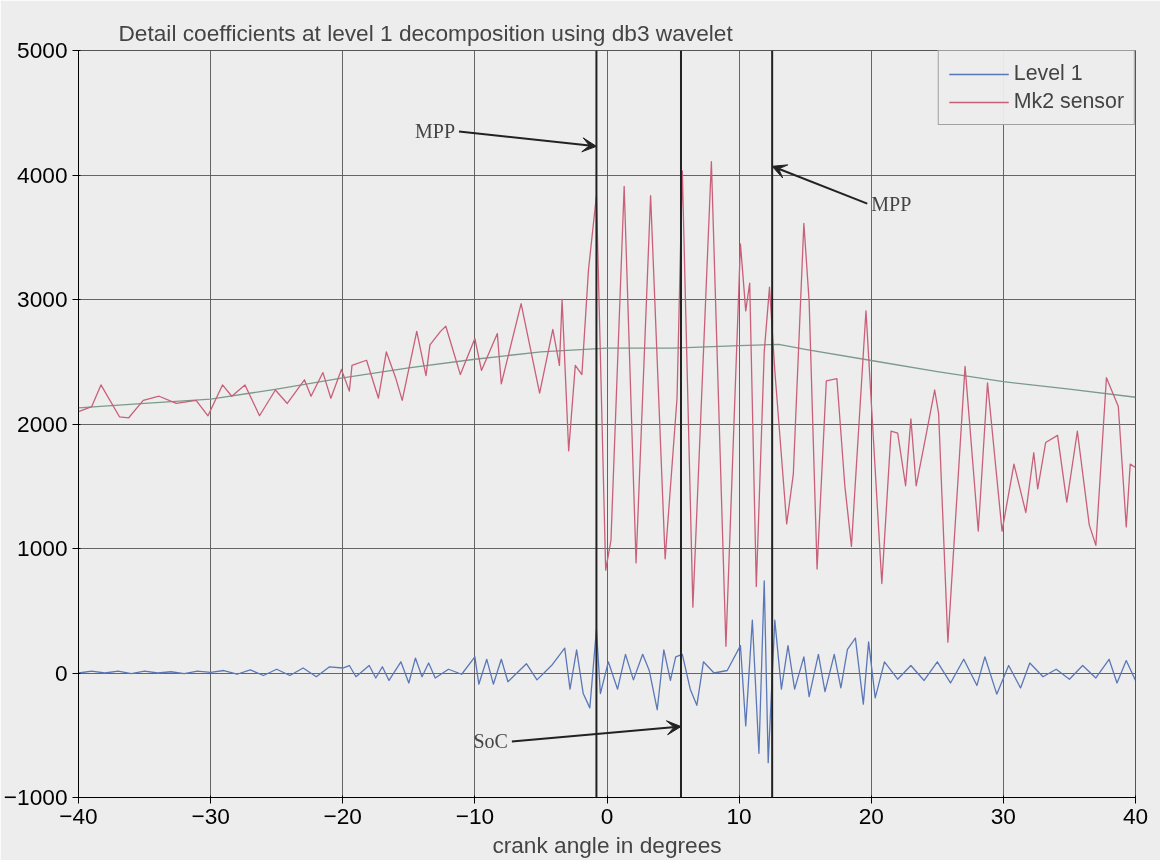 This screenshot has width=1167, height=865. What do you see at coordinates (871, 815) in the screenshot?
I see `x-tick-label: 20` at bounding box center [871, 815].